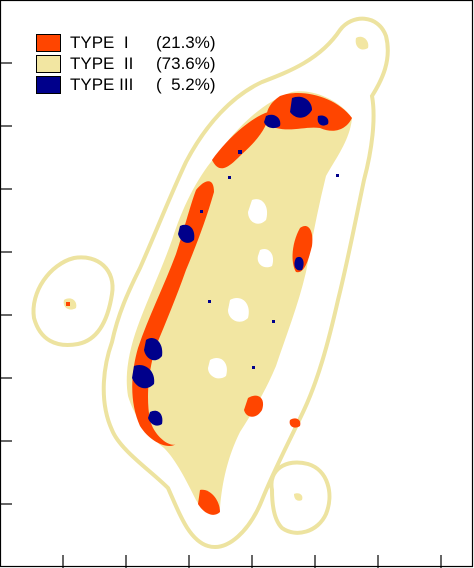 Image resolution: width=474 pixels, height=568 pixels. I want to click on legend-percent: (21.3%), so click(186, 42).